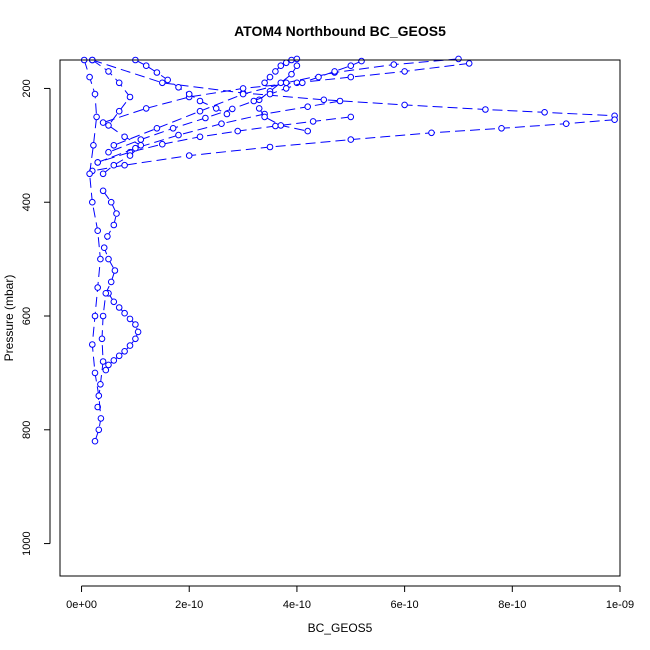 Image resolution: width=650 pixels, height=650 pixels. Describe the element at coordinates (512, 605) in the screenshot. I see `x-tick-label: 8e-10` at that location.